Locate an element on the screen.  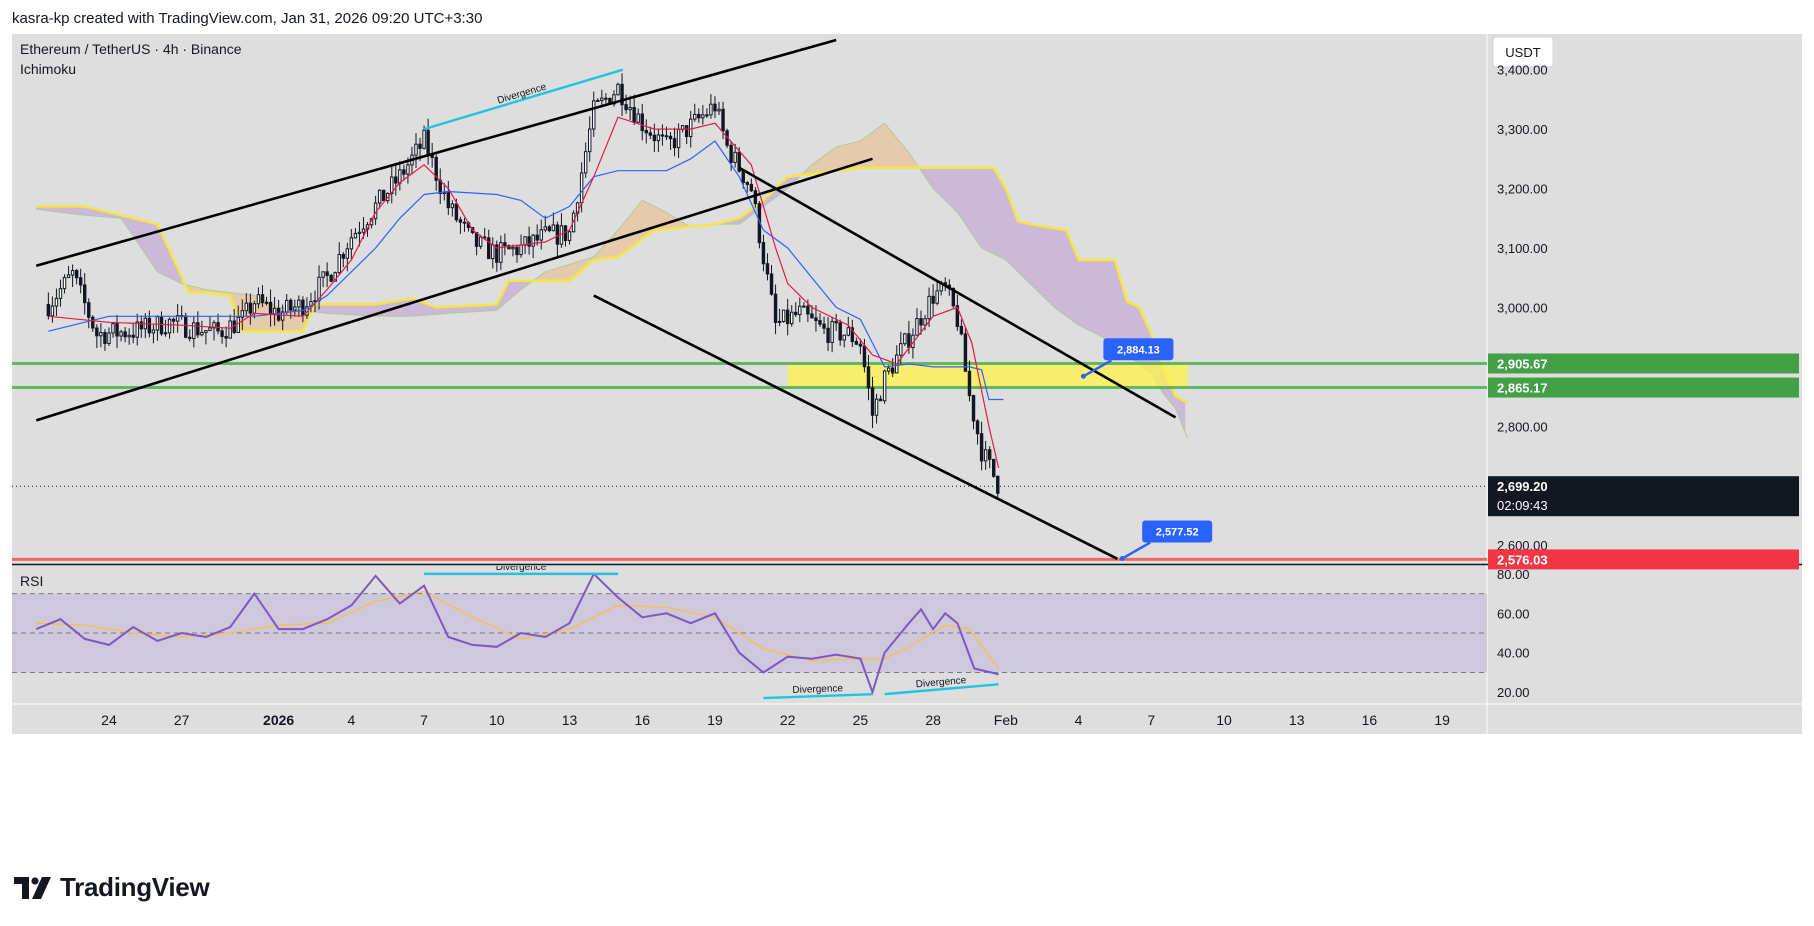
callout-box is located at coordinates (1138, 349).